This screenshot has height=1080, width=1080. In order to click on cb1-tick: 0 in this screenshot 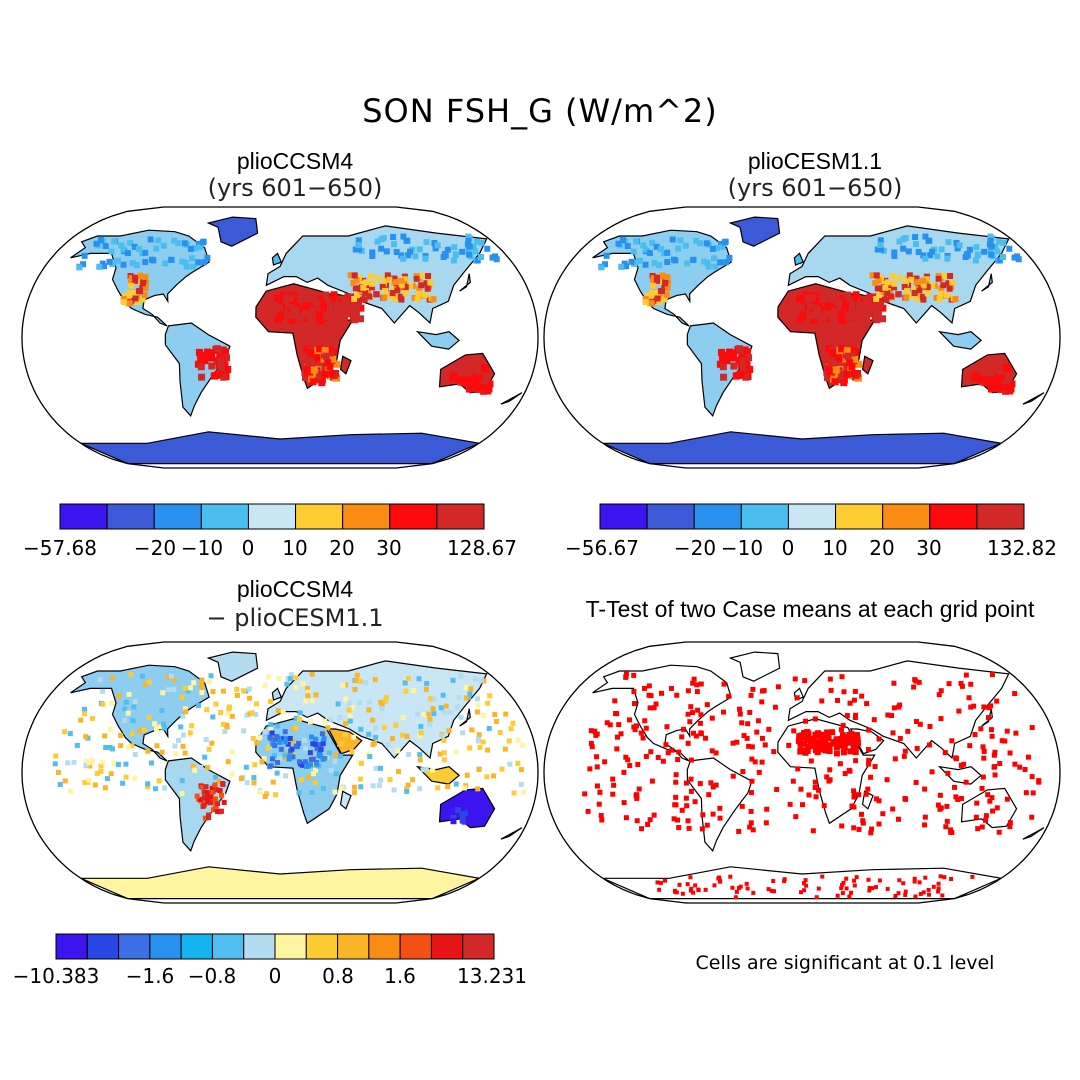, I will do `click(248, 548)`.